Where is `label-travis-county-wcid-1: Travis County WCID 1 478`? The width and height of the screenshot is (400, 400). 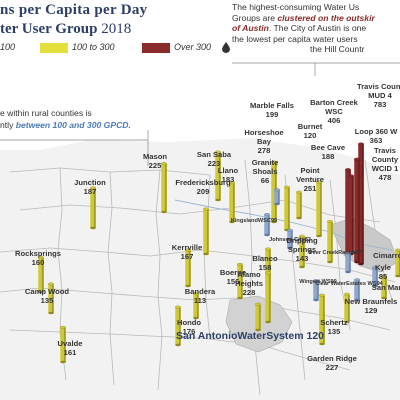 label-travis-county-wcid-1: Travis County WCID 1 478 is located at coordinates (385, 164).